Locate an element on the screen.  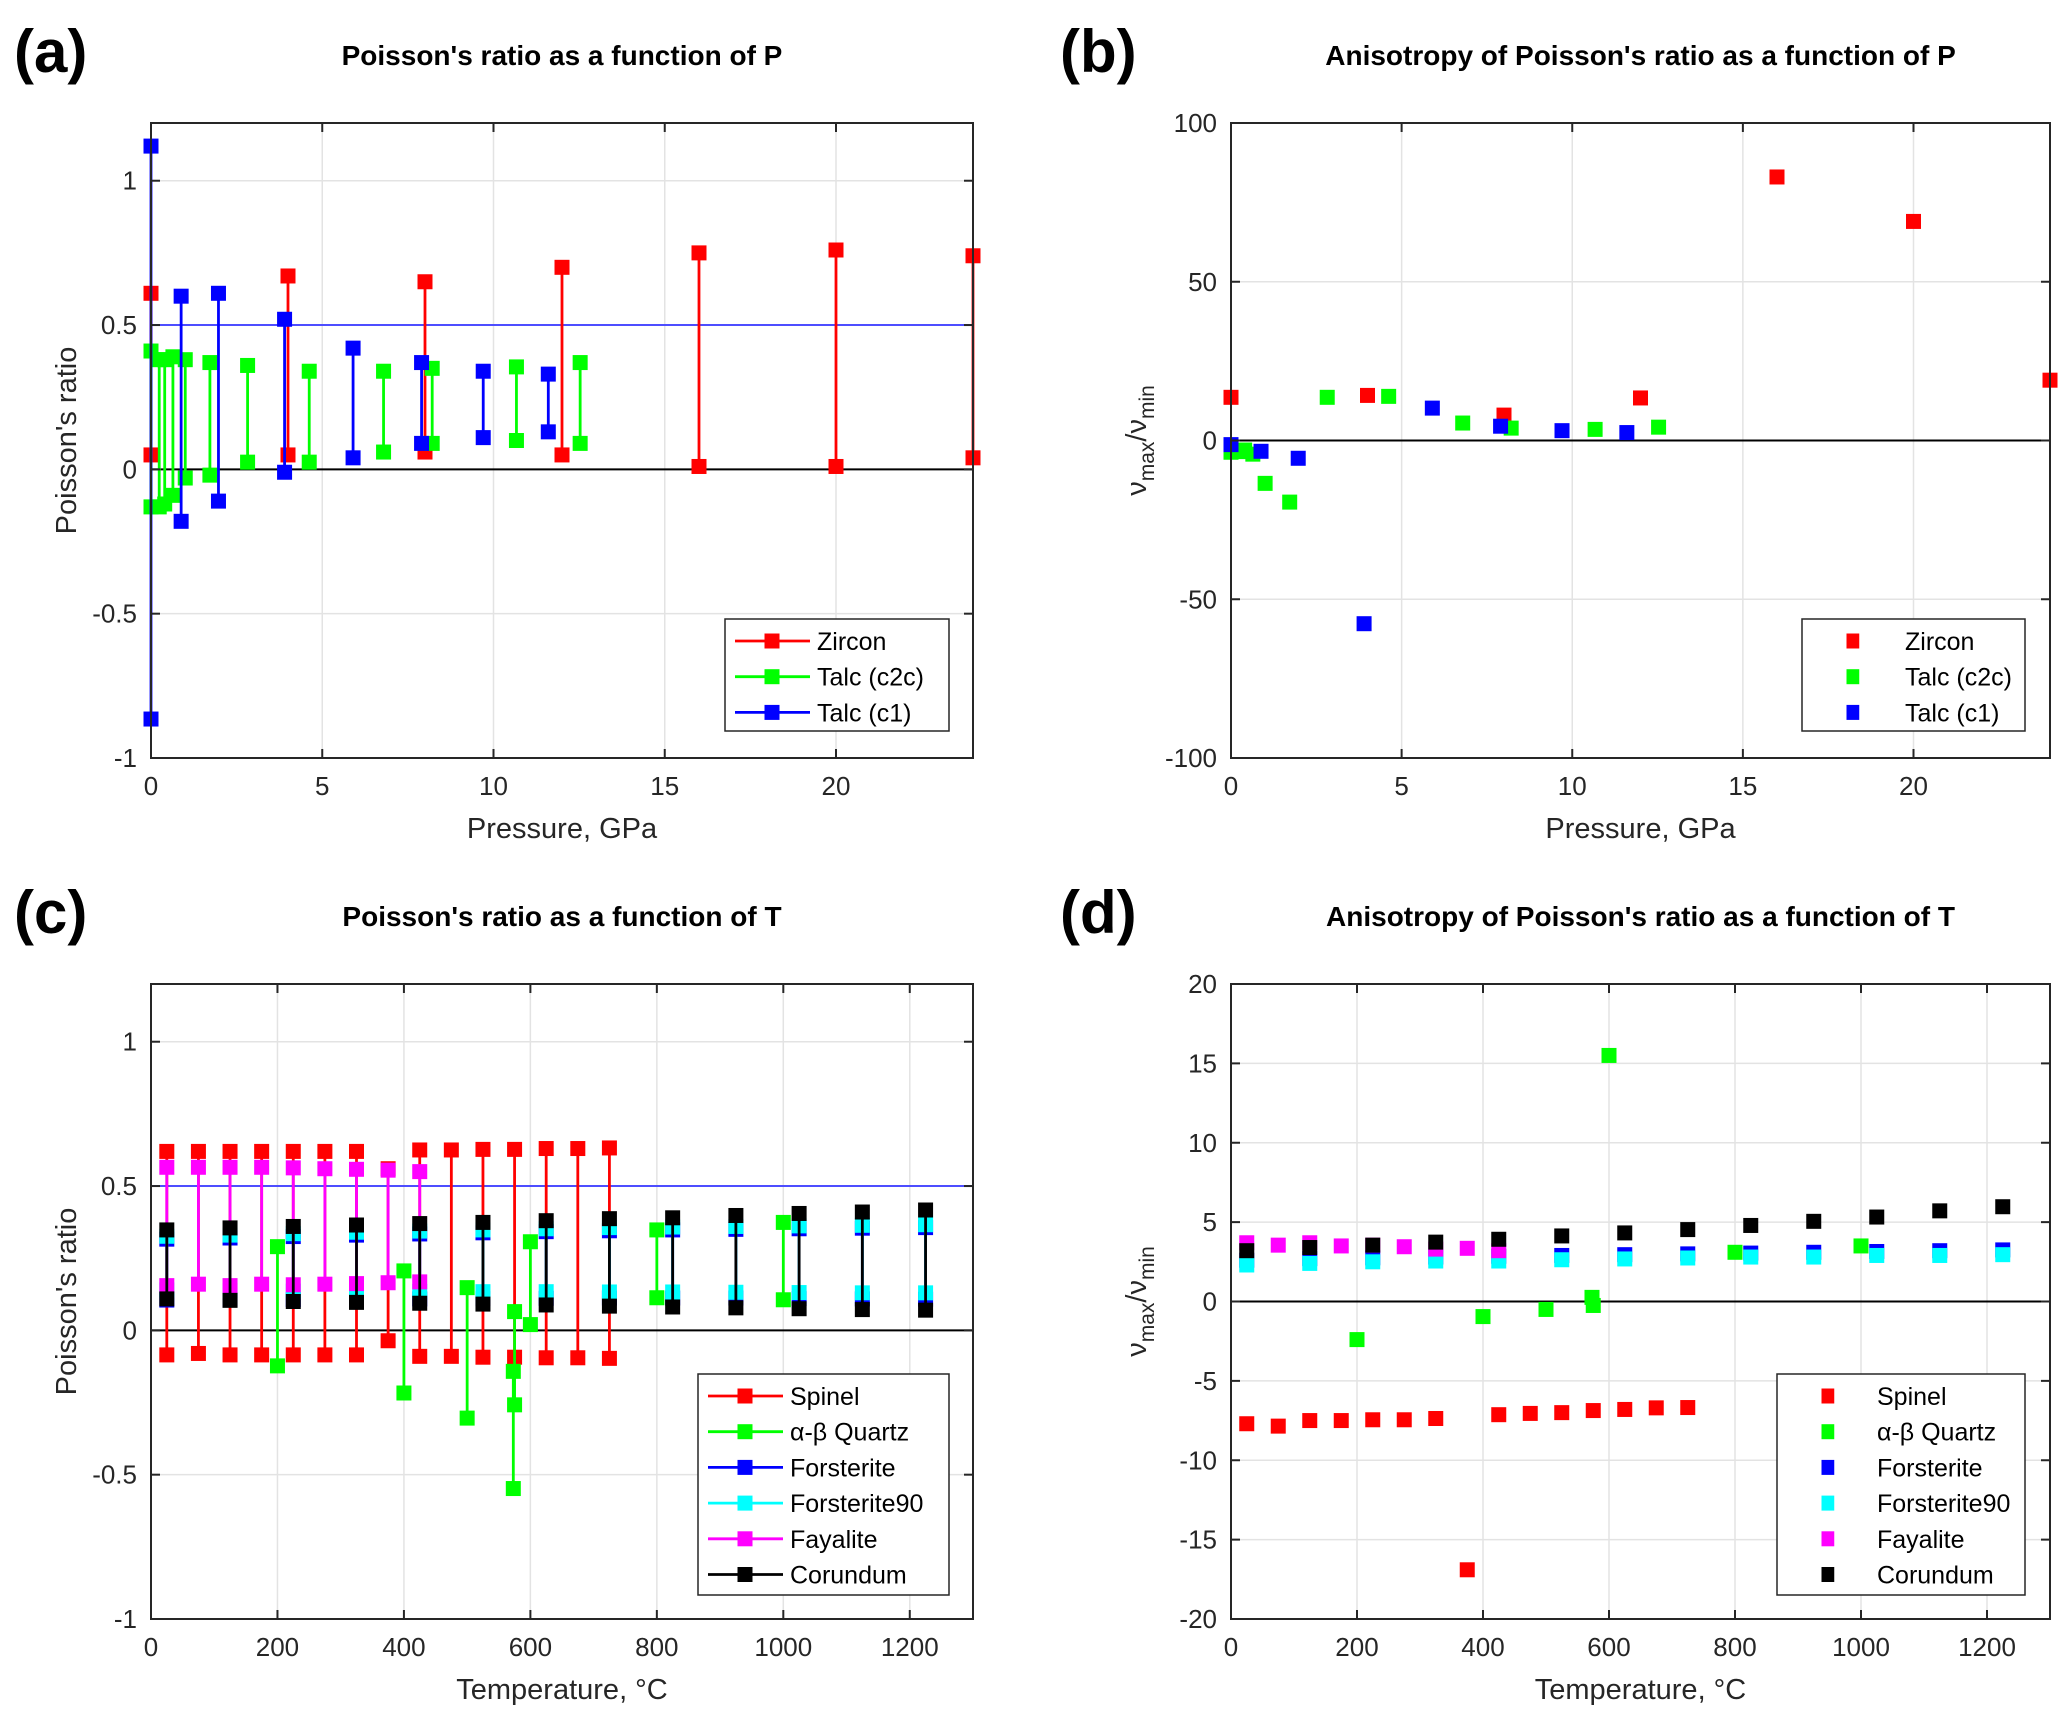
x-tick-label: 200 is located at coordinates (277, 1647).